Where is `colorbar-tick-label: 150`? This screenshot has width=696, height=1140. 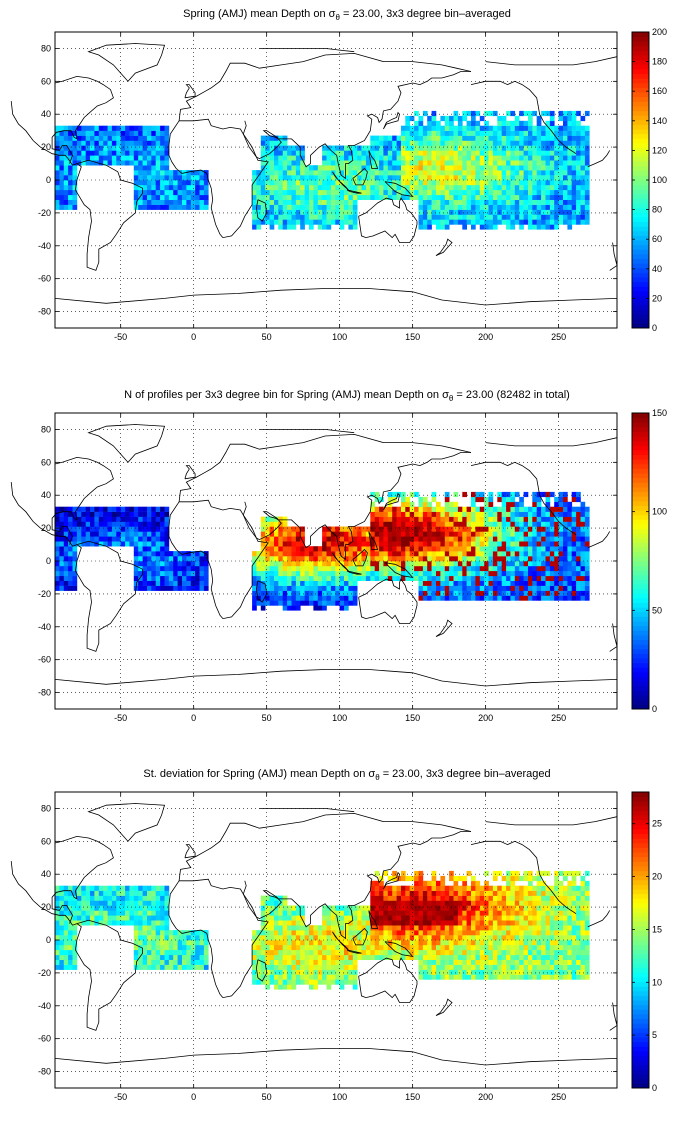
colorbar-tick-label: 150 is located at coordinates (659, 413).